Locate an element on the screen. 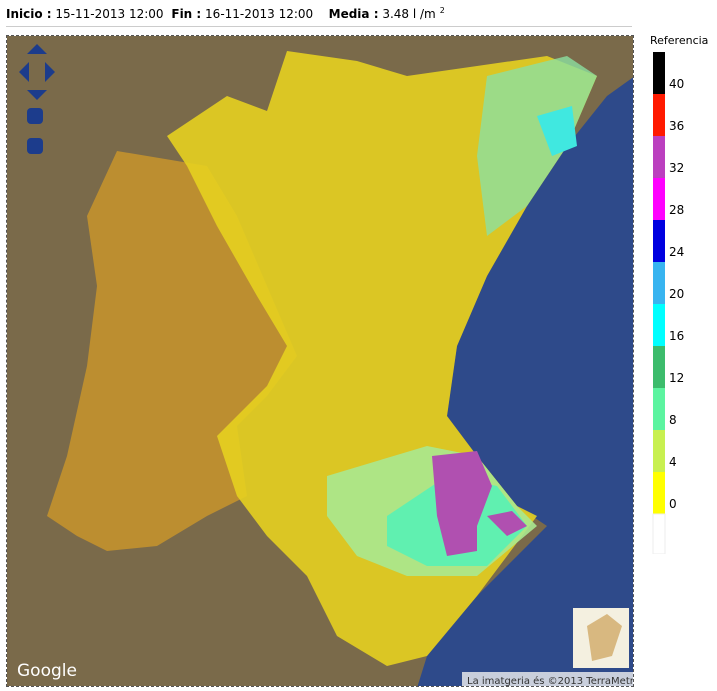 This screenshot has height=691, width=717. legend-label: 24 is located at coordinates (676, 252).